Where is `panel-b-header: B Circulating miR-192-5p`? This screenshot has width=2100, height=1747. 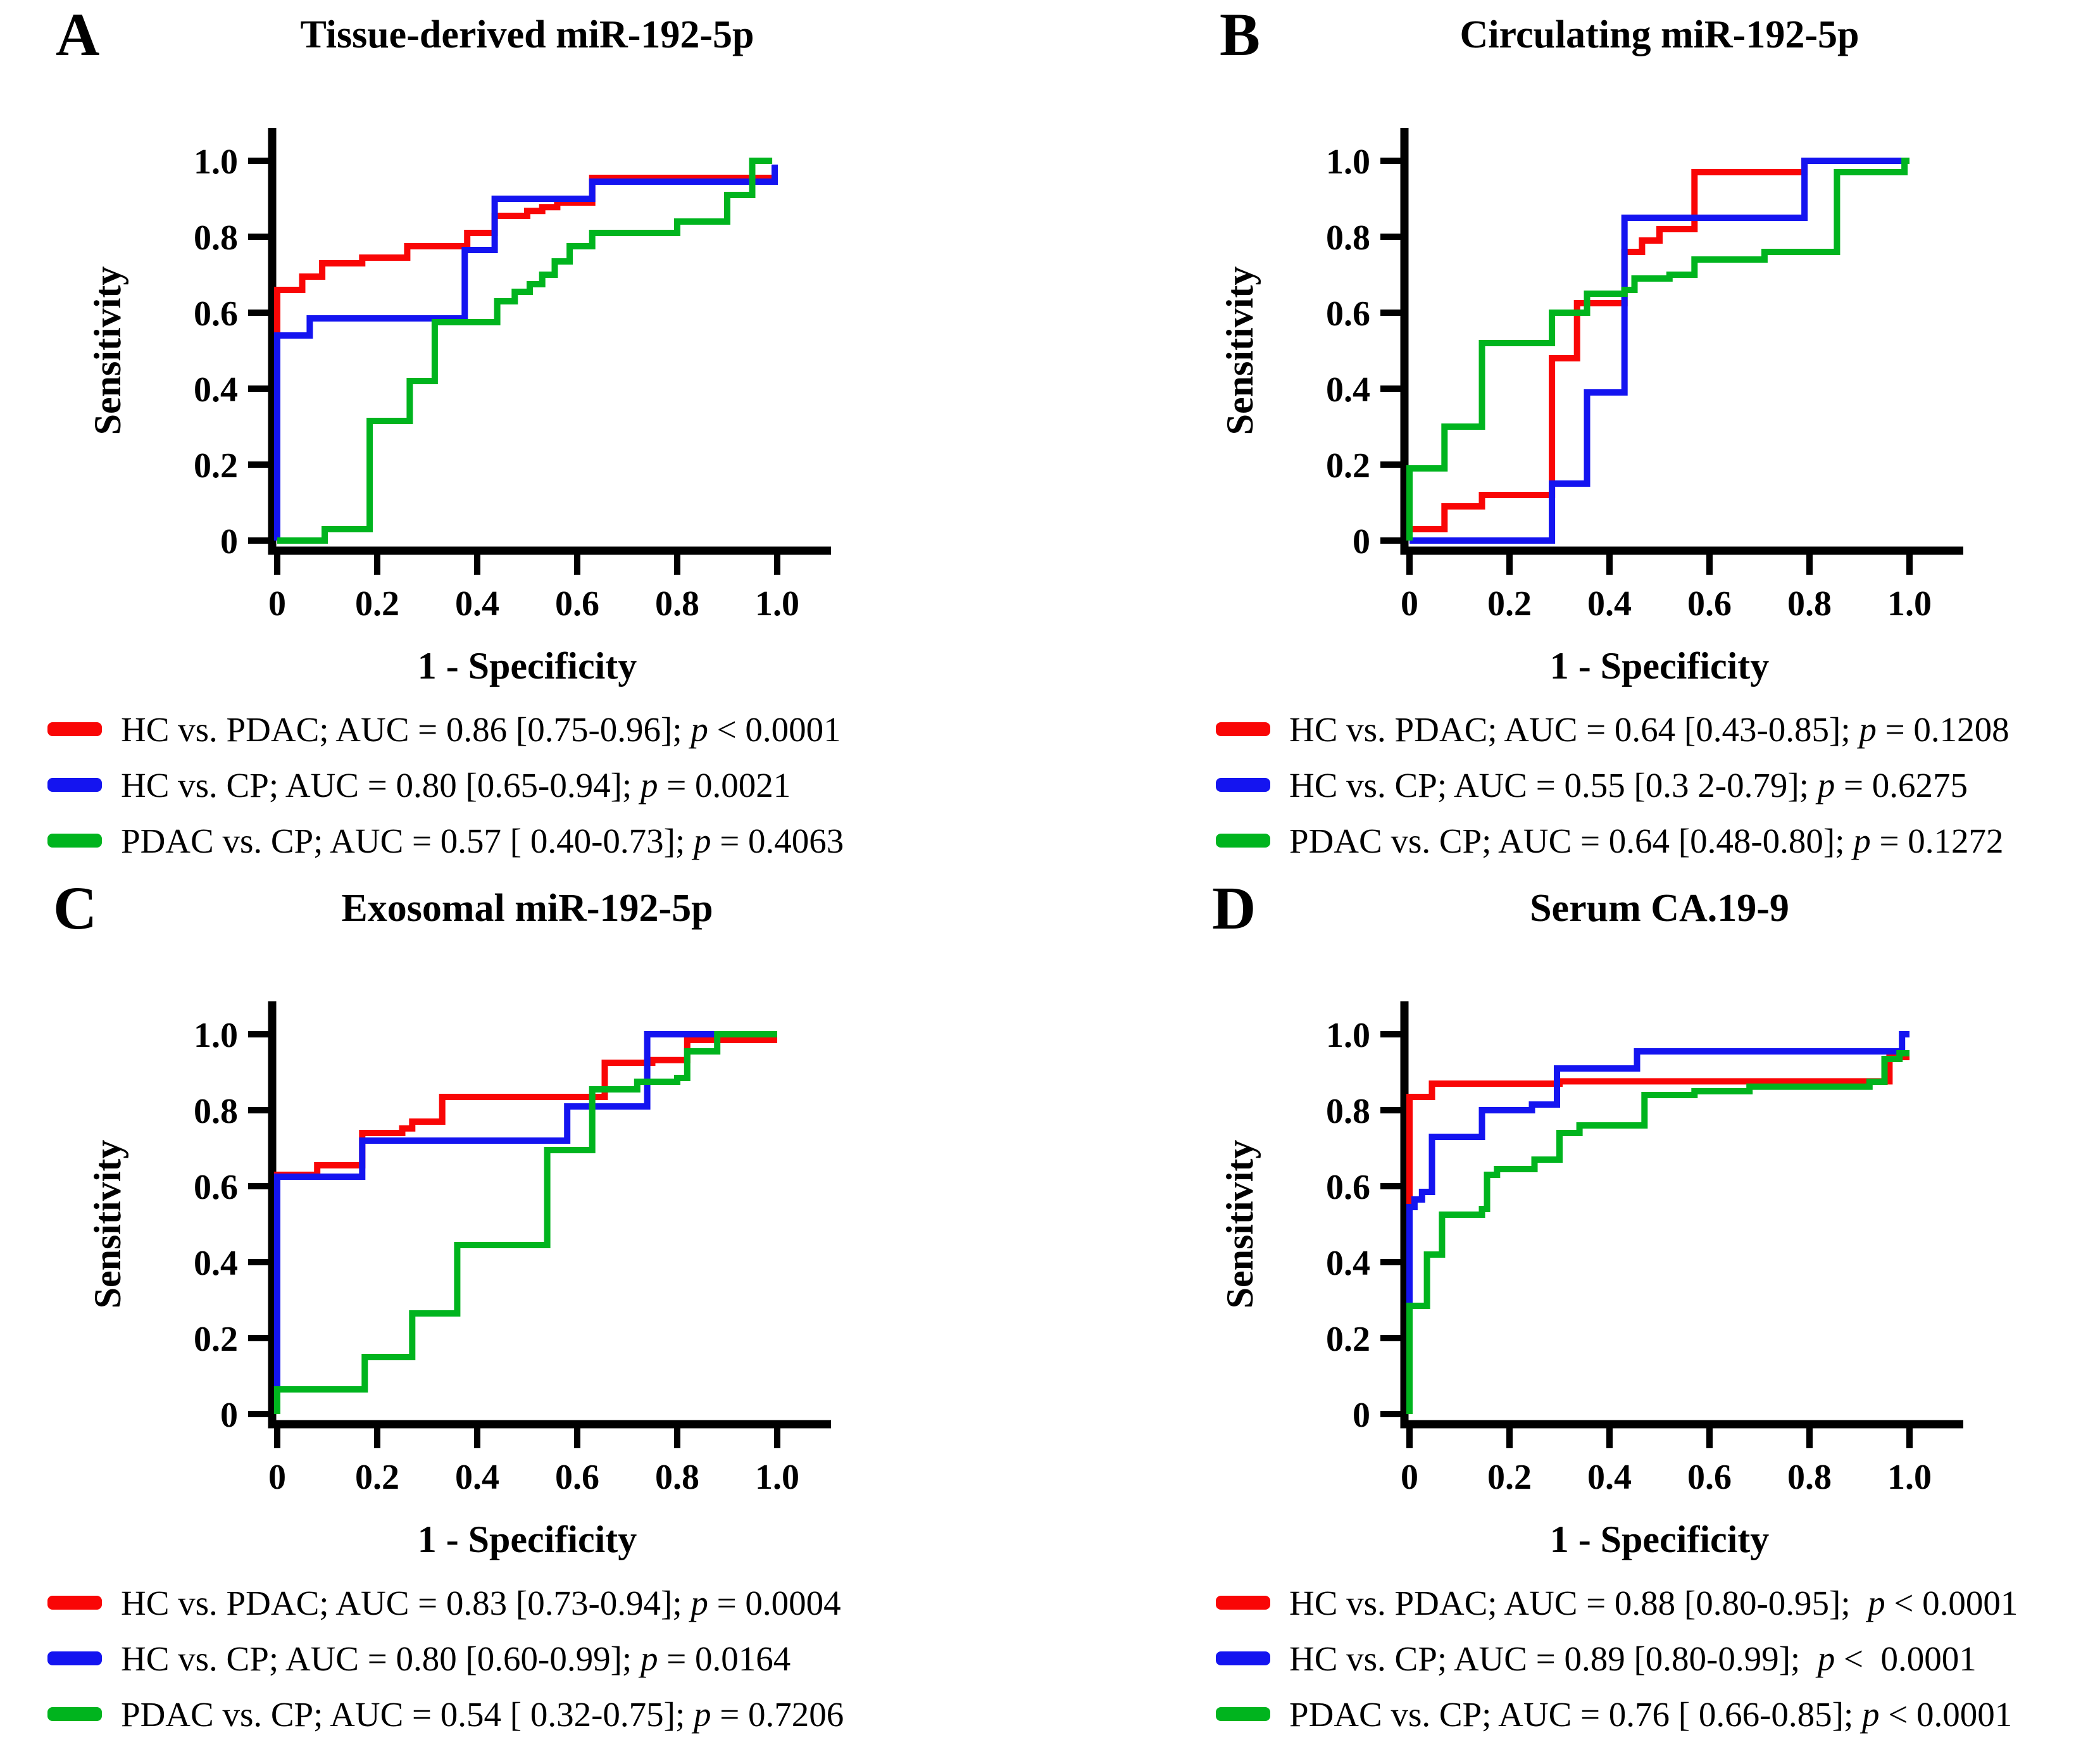 panel-b-header: B Circulating miR-192-5p is located at coordinates (1575, 35).